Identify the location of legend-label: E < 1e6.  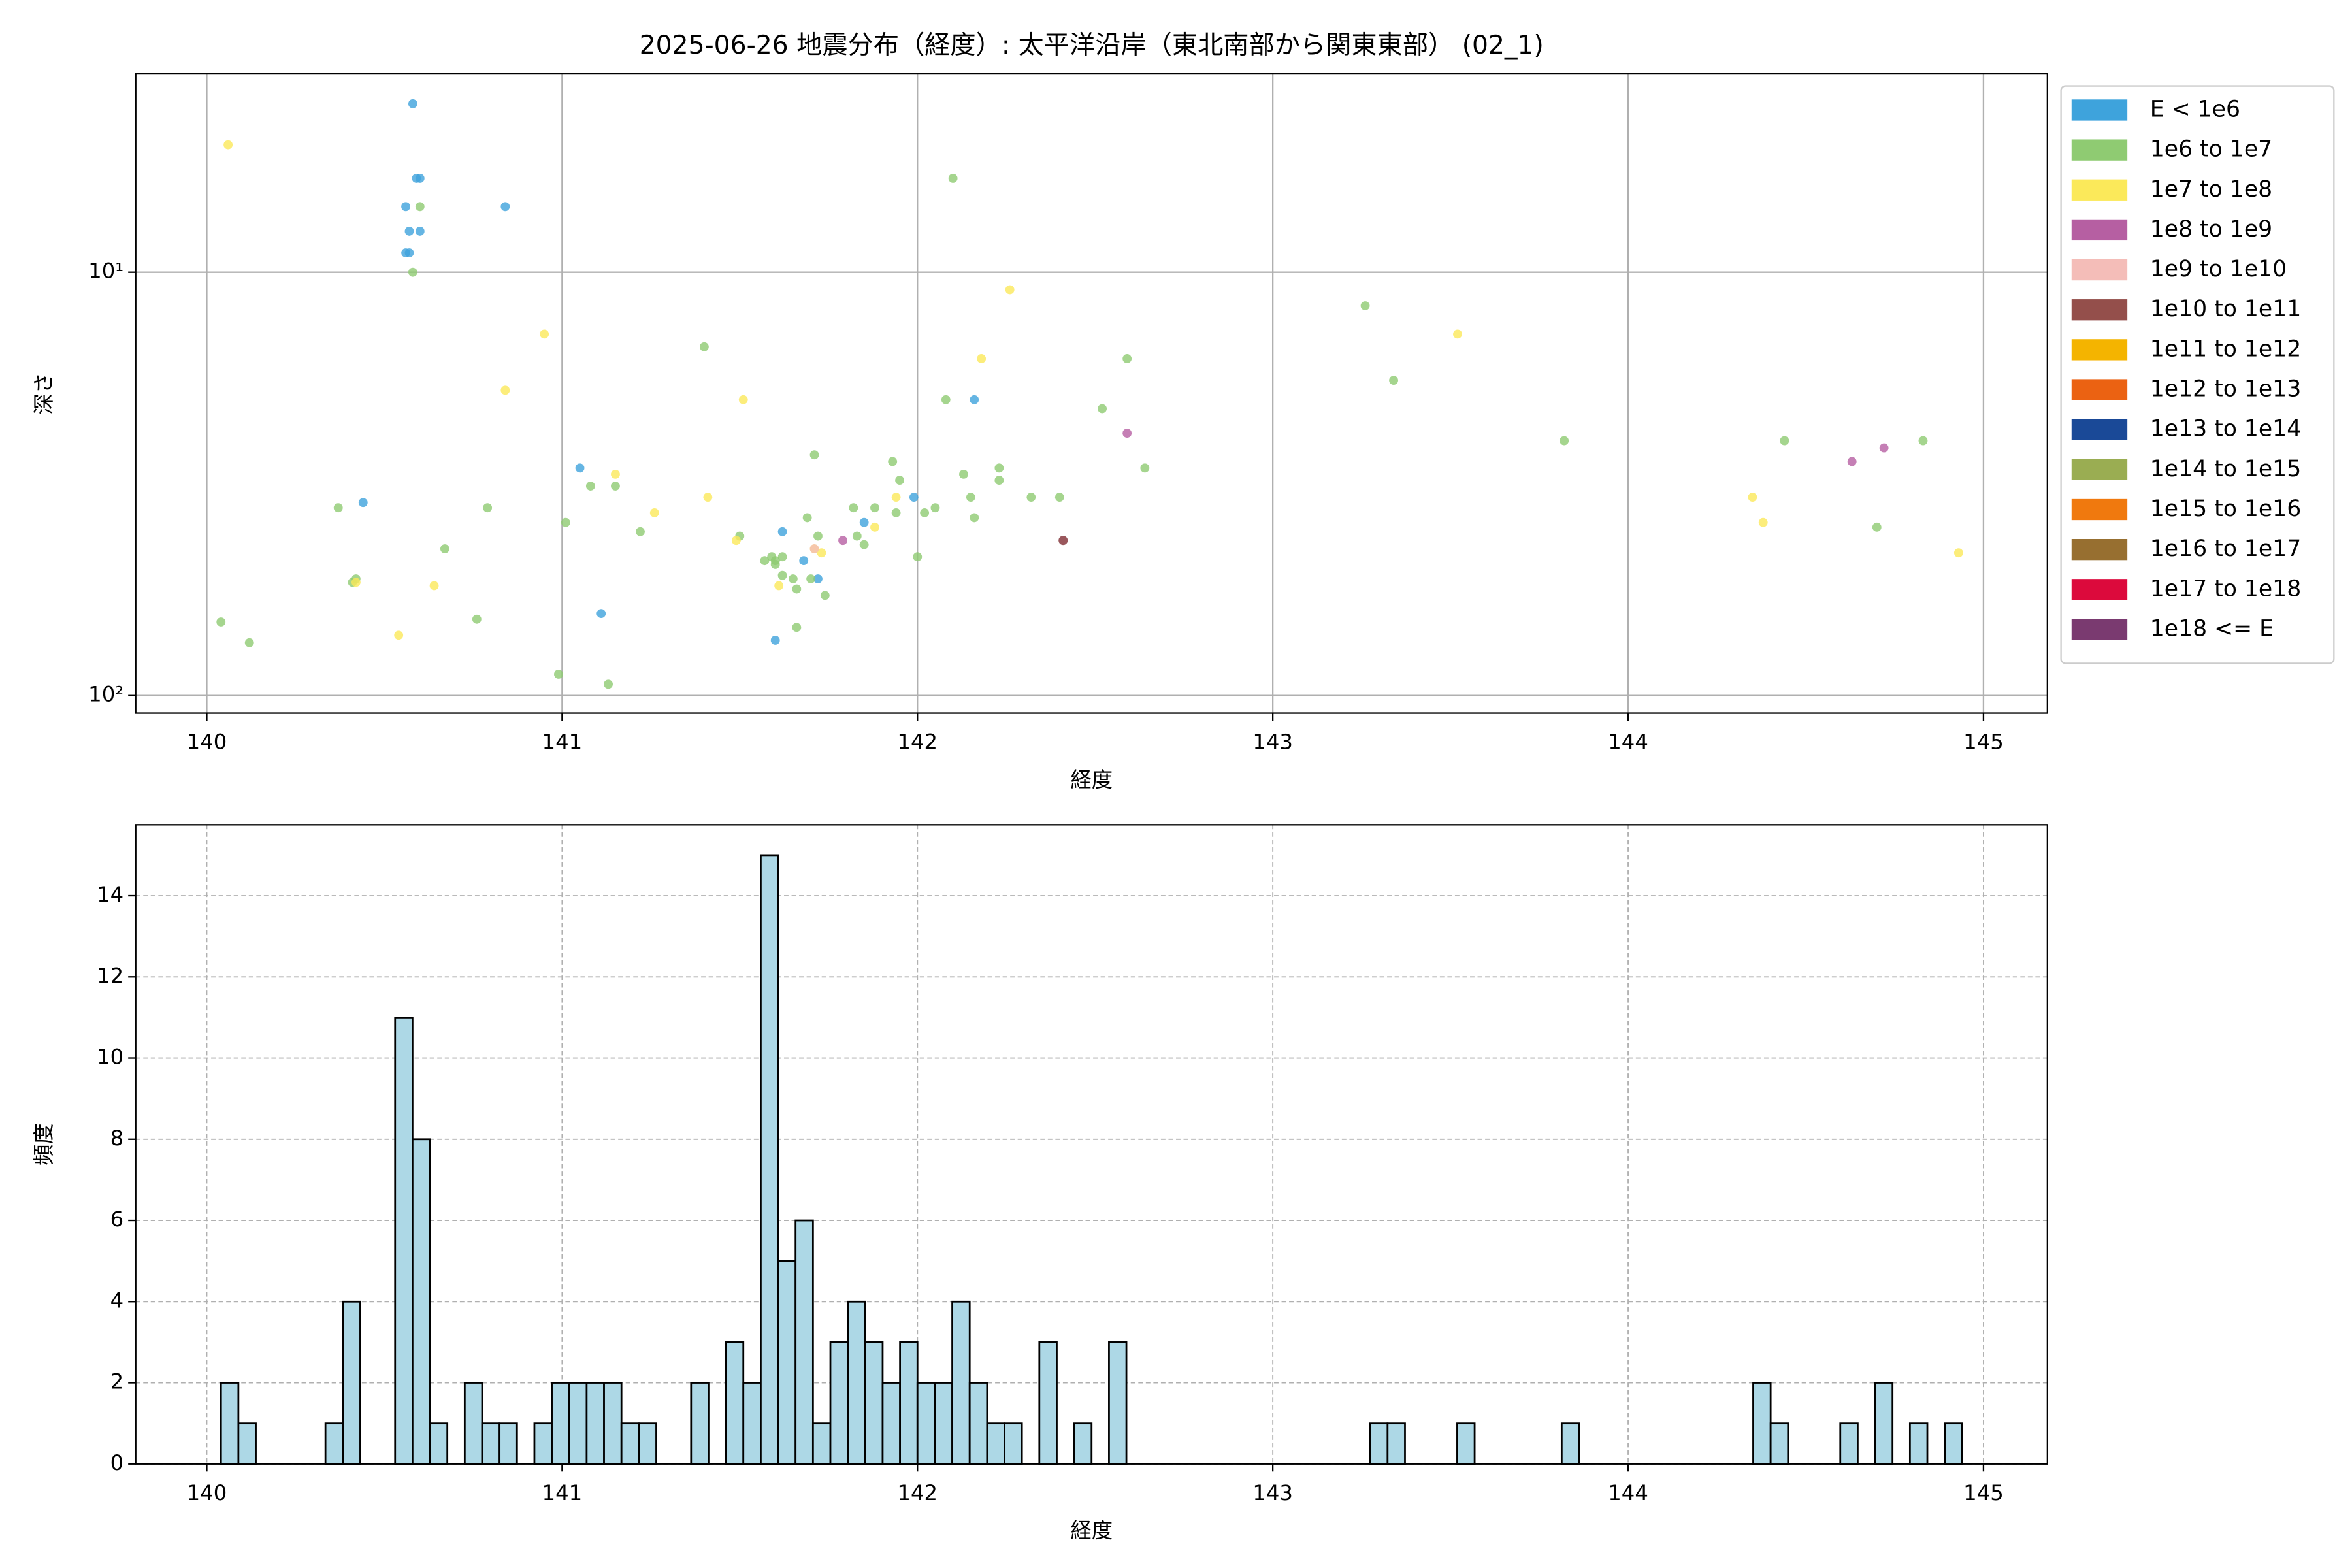
(2195, 109).